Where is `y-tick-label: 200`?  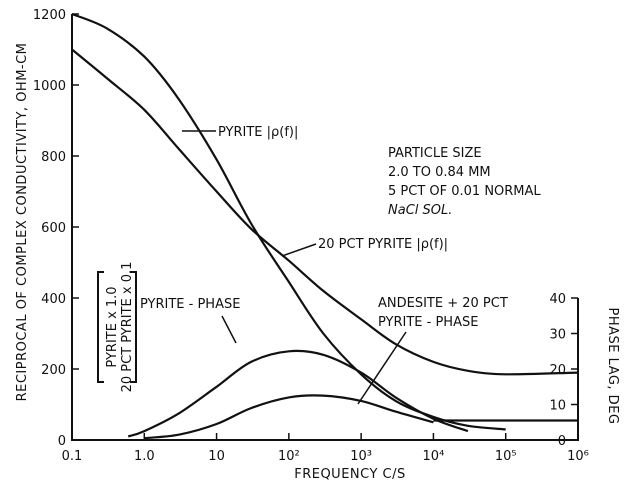 y-tick-label: 200 is located at coordinates (53, 370).